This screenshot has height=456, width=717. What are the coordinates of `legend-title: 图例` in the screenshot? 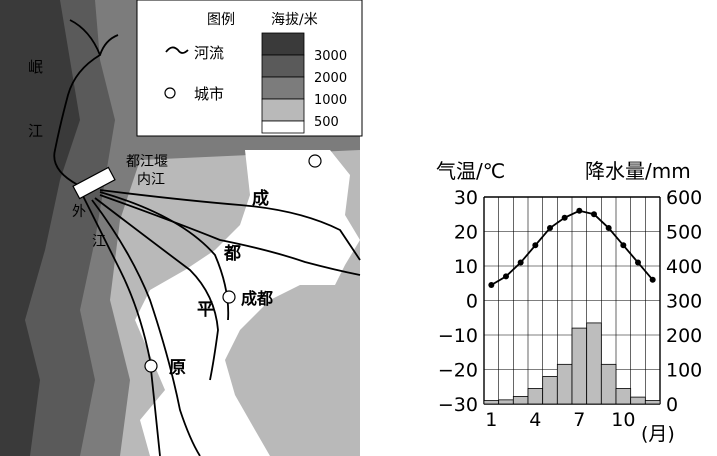 It's located at (221, 20).